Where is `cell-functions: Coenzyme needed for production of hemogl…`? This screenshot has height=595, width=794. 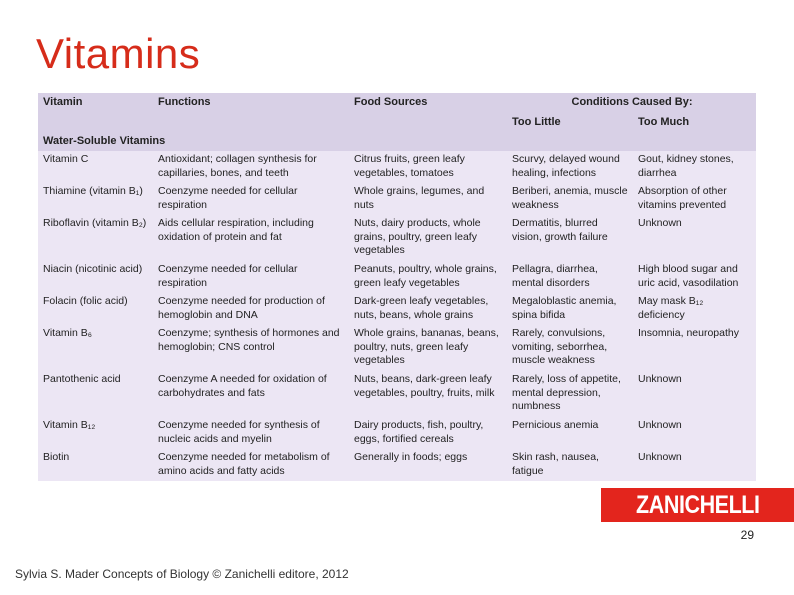
cell-functions: Coenzyme needed for production of hemogl… is located at coordinates (241, 308).